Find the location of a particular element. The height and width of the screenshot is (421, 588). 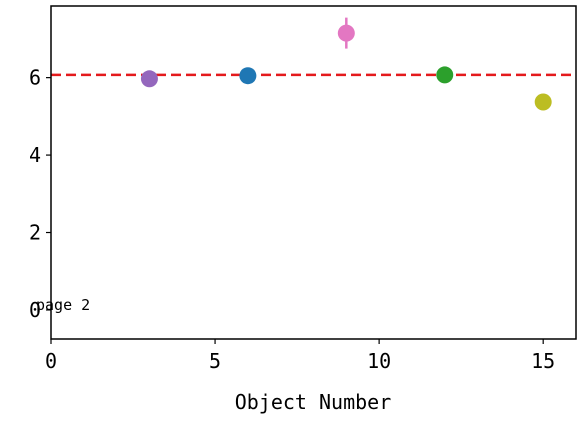

x-tick-label: 10 is located at coordinates (379, 361).